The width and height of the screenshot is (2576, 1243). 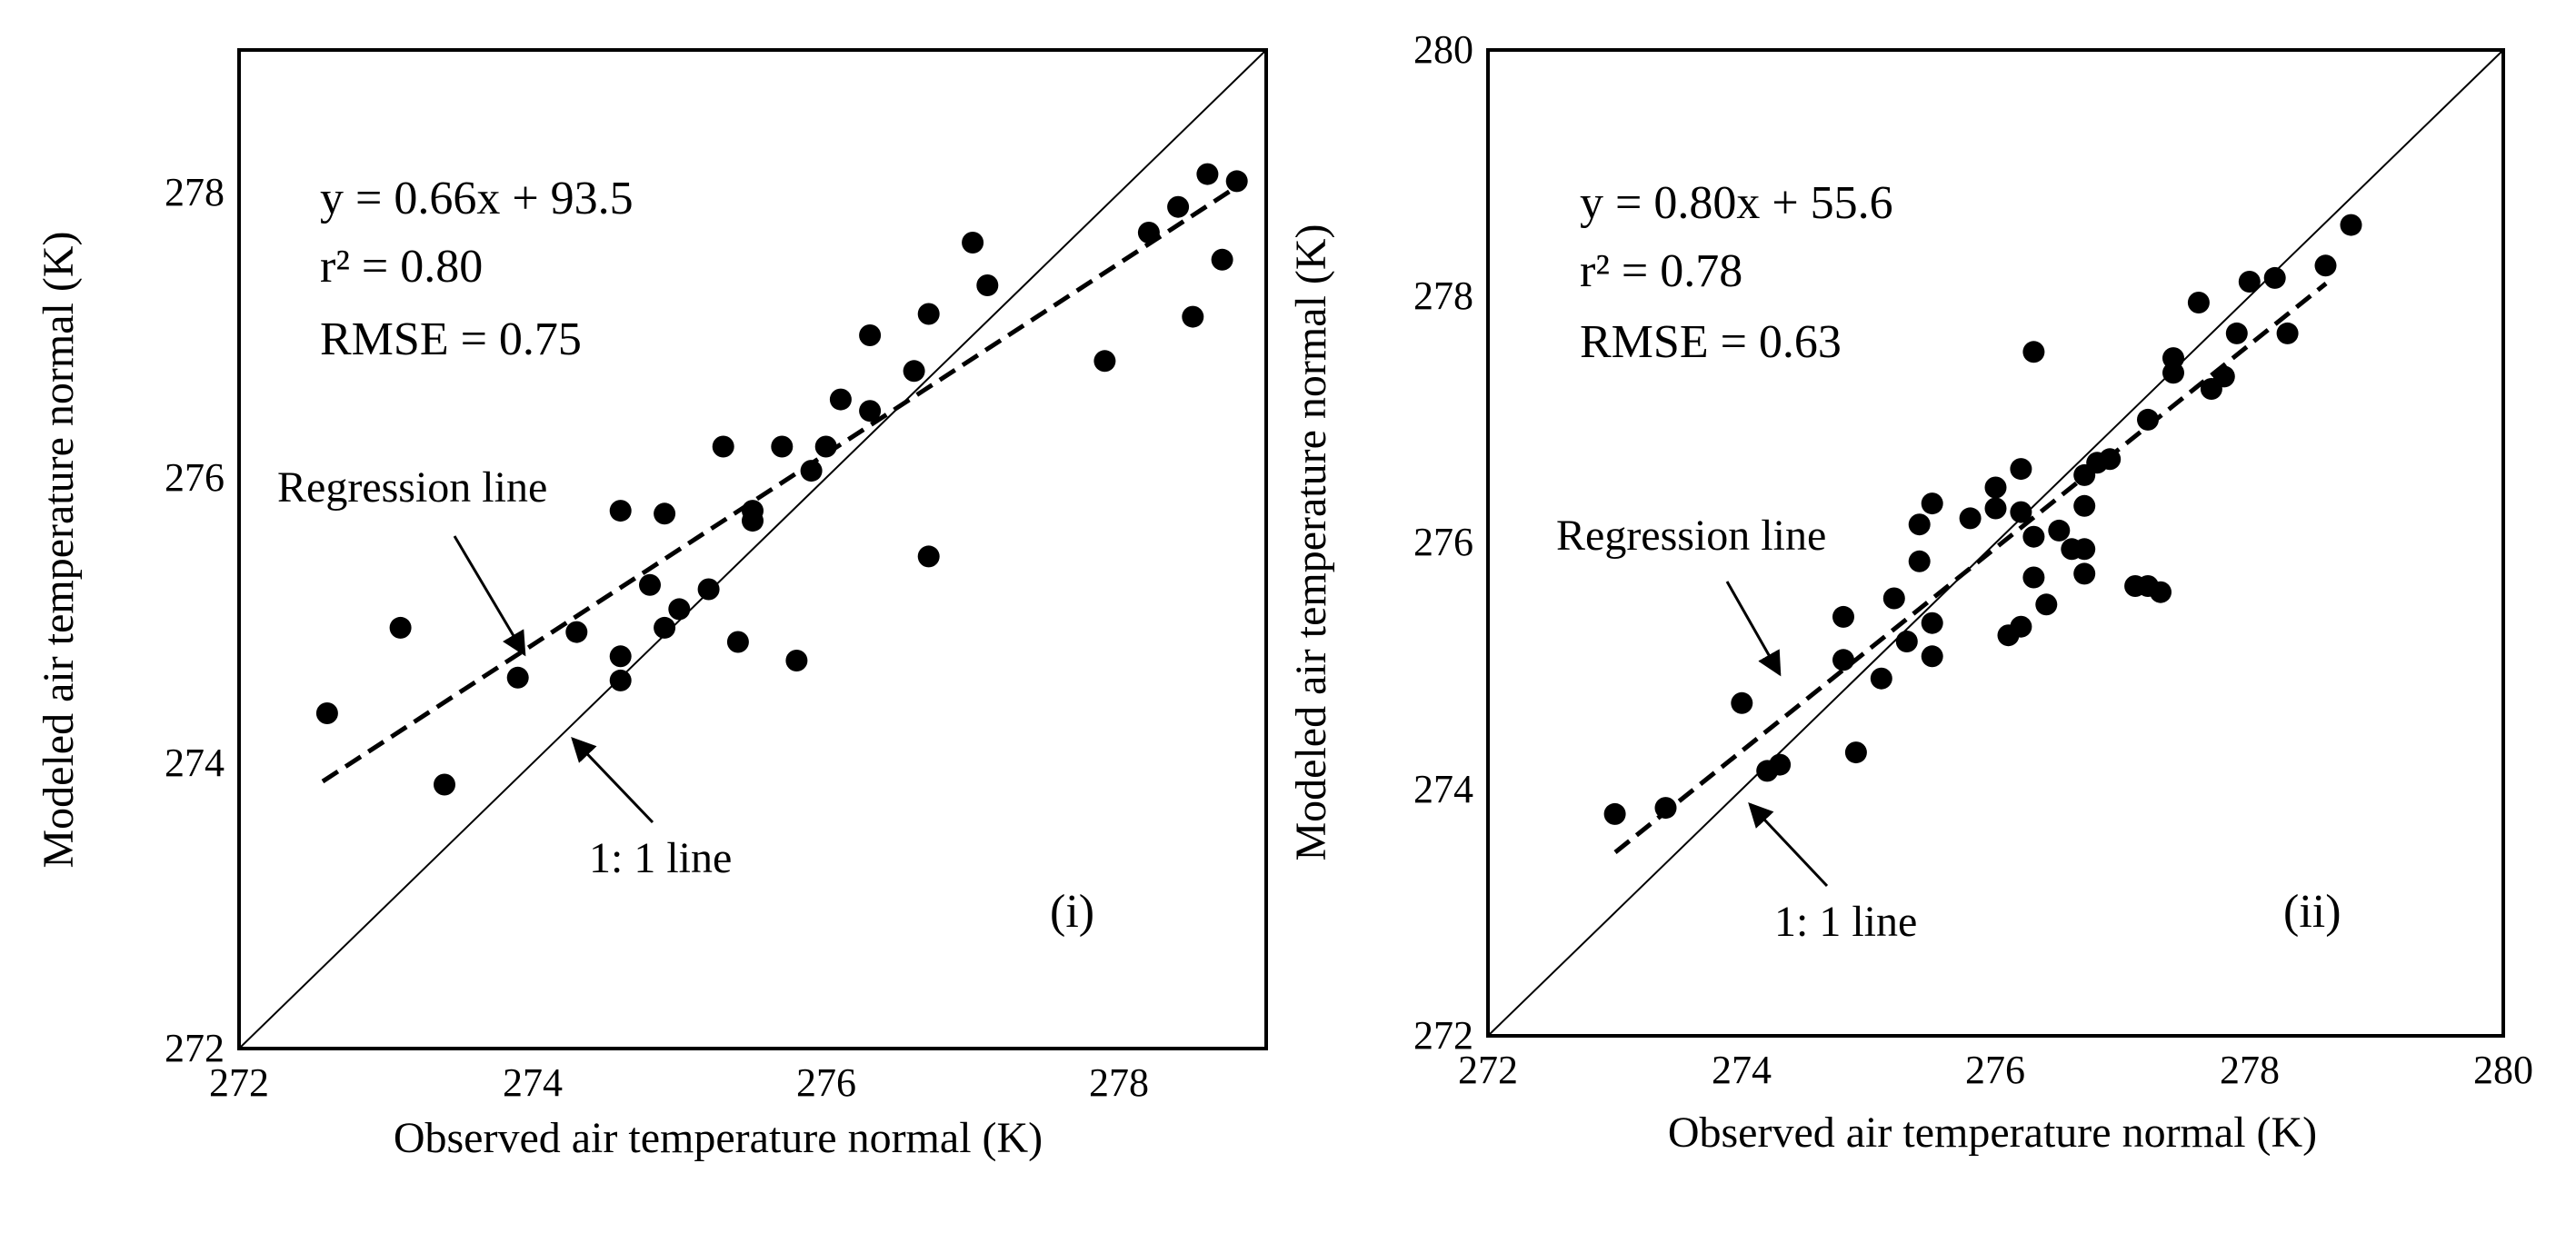 What do you see at coordinates (1443, 49) in the screenshot?
I see `y-tick-label: 280` at bounding box center [1443, 49].